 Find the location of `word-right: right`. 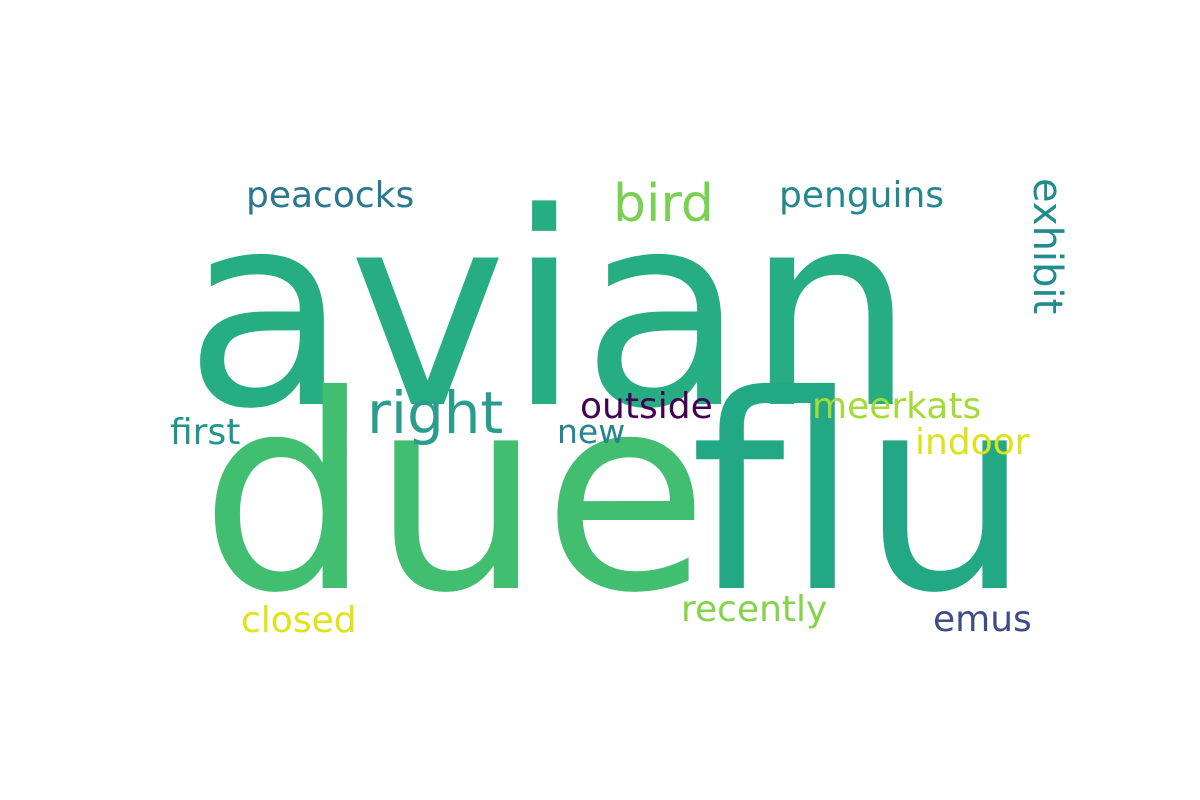

word-right: right is located at coordinates (435, 413).